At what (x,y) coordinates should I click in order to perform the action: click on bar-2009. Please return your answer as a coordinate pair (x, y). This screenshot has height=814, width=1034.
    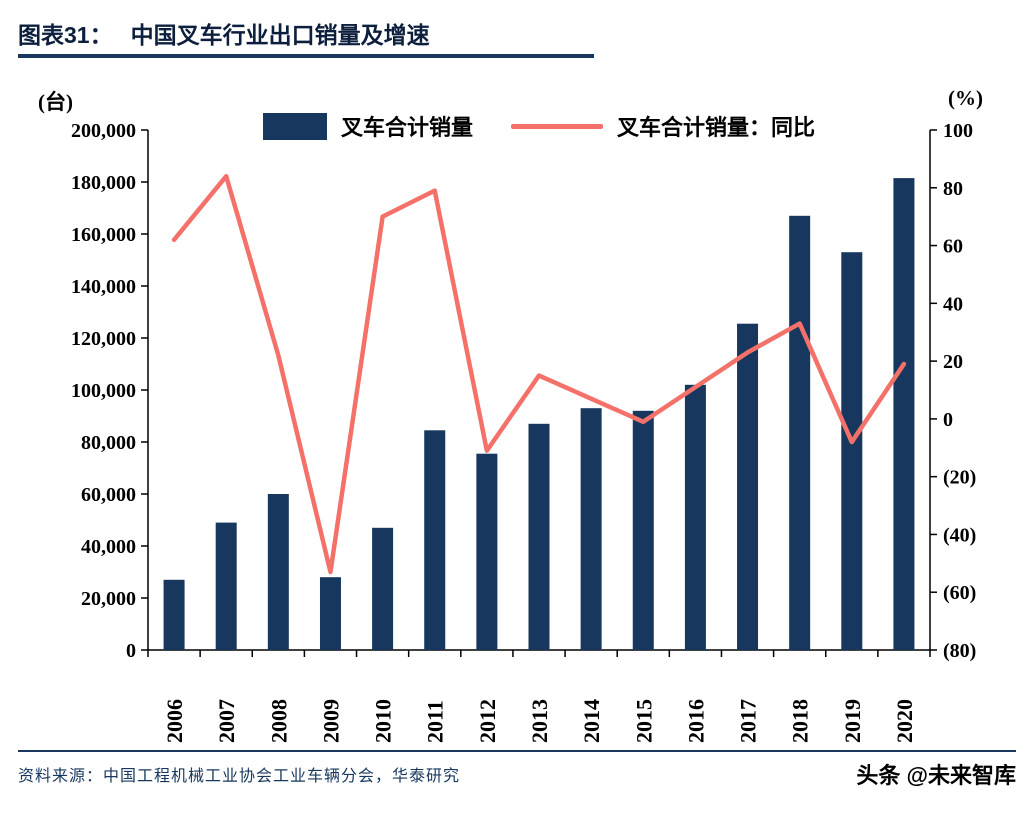
    Looking at the image, I should click on (330, 613).